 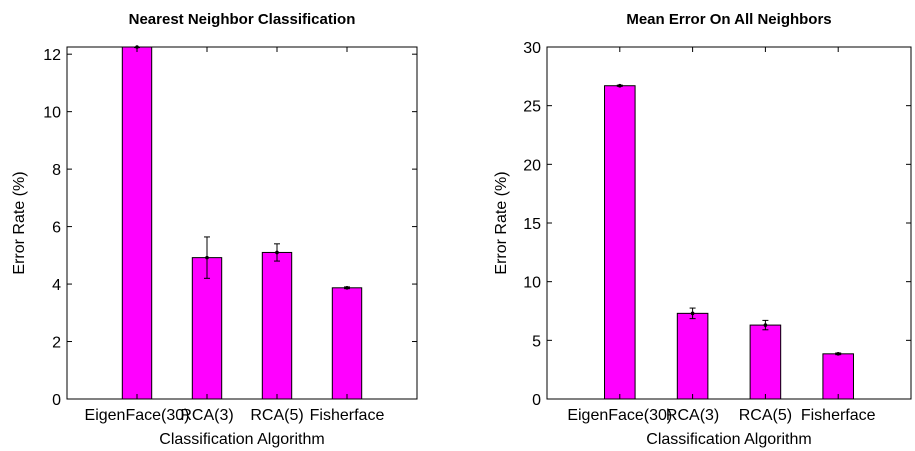 What do you see at coordinates (532, 224) in the screenshot?
I see `y-tick-label: 15` at bounding box center [532, 224].